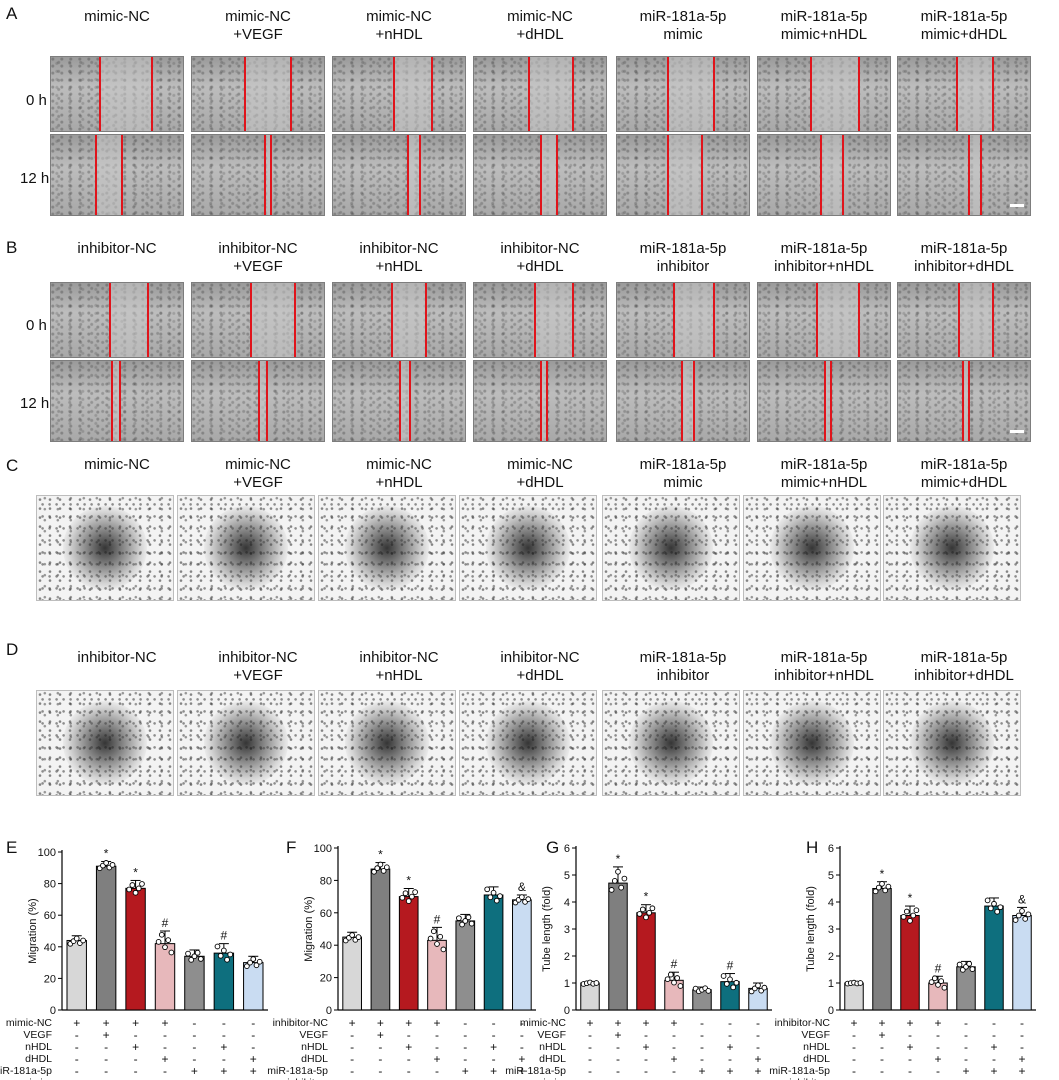  What do you see at coordinates (1021, 1059) in the screenshot?
I see `chart-h-row-sign: +` at bounding box center [1021, 1059].